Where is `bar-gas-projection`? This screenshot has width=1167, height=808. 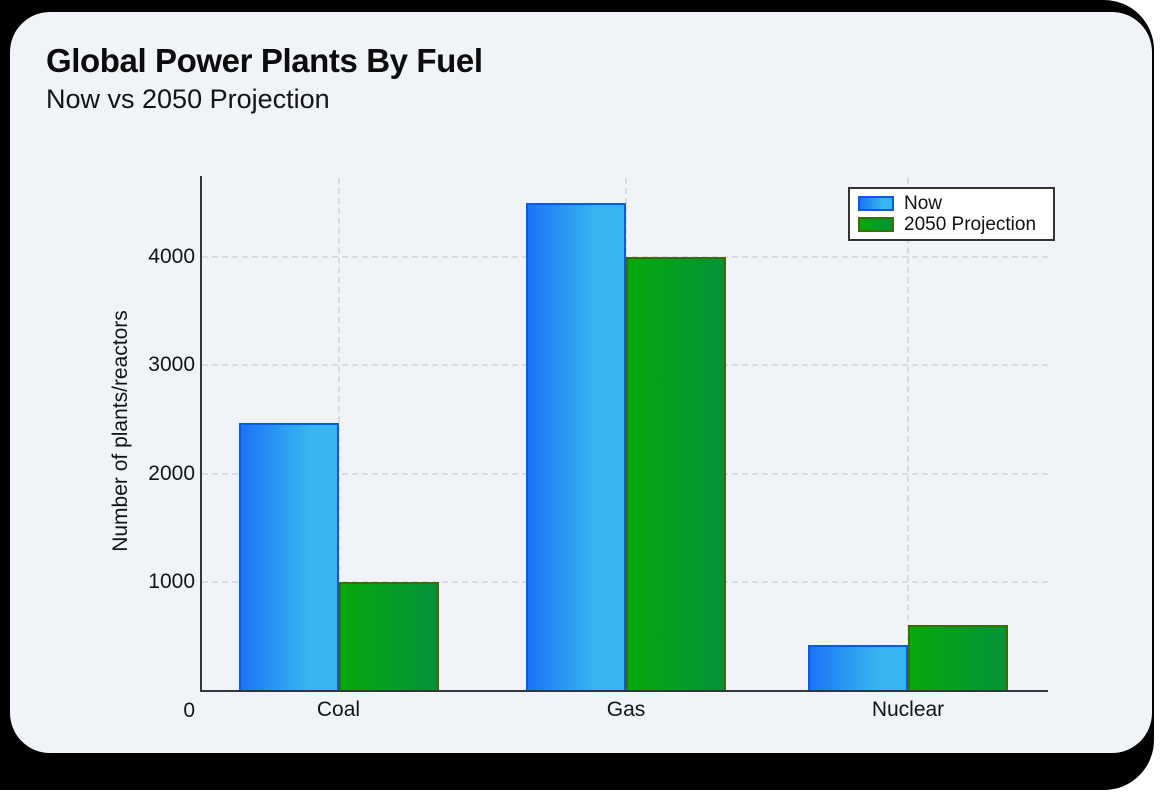 bar-gas-projection is located at coordinates (676, 473).